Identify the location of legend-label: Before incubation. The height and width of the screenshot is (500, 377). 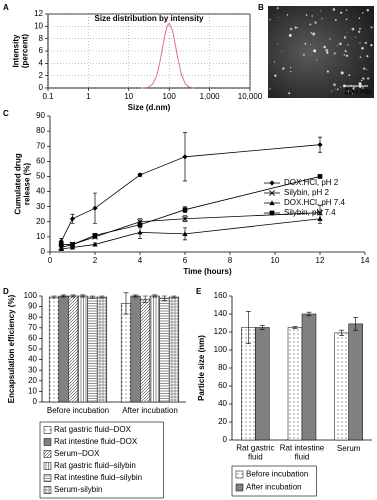
(277, 474).